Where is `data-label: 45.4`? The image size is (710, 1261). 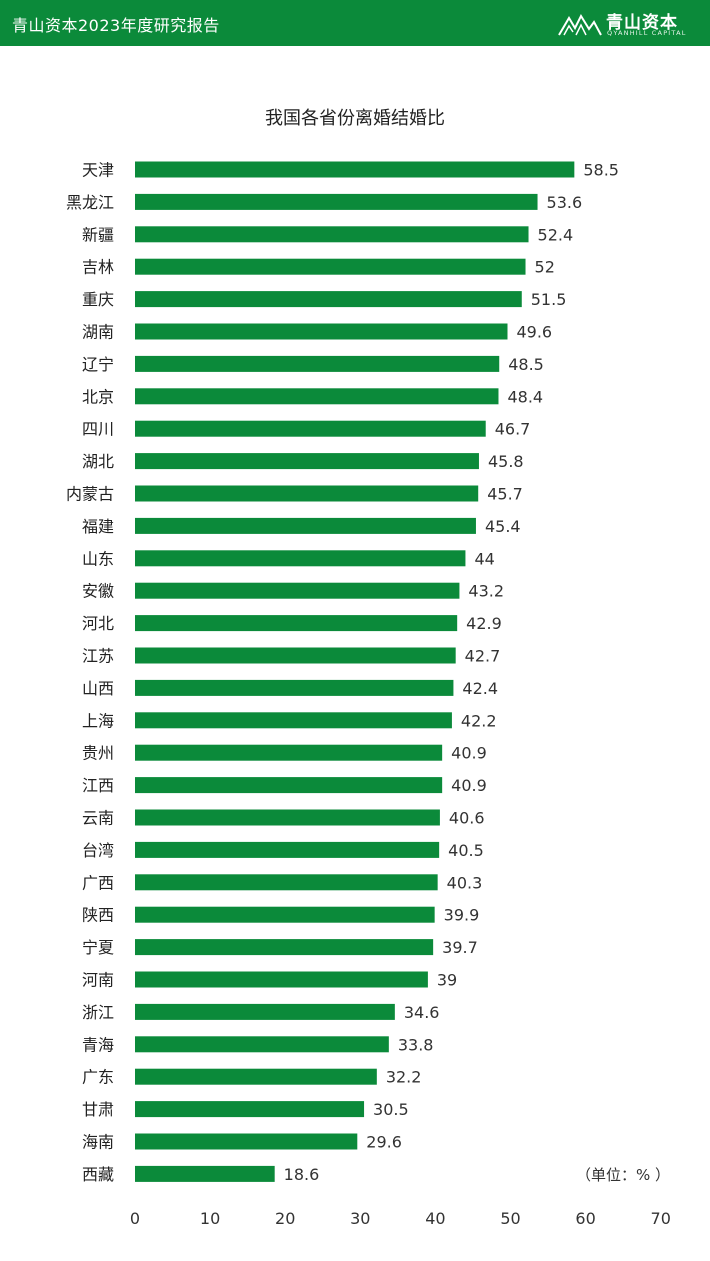
data-label: 45.4 is located at coordinates (503, 526).